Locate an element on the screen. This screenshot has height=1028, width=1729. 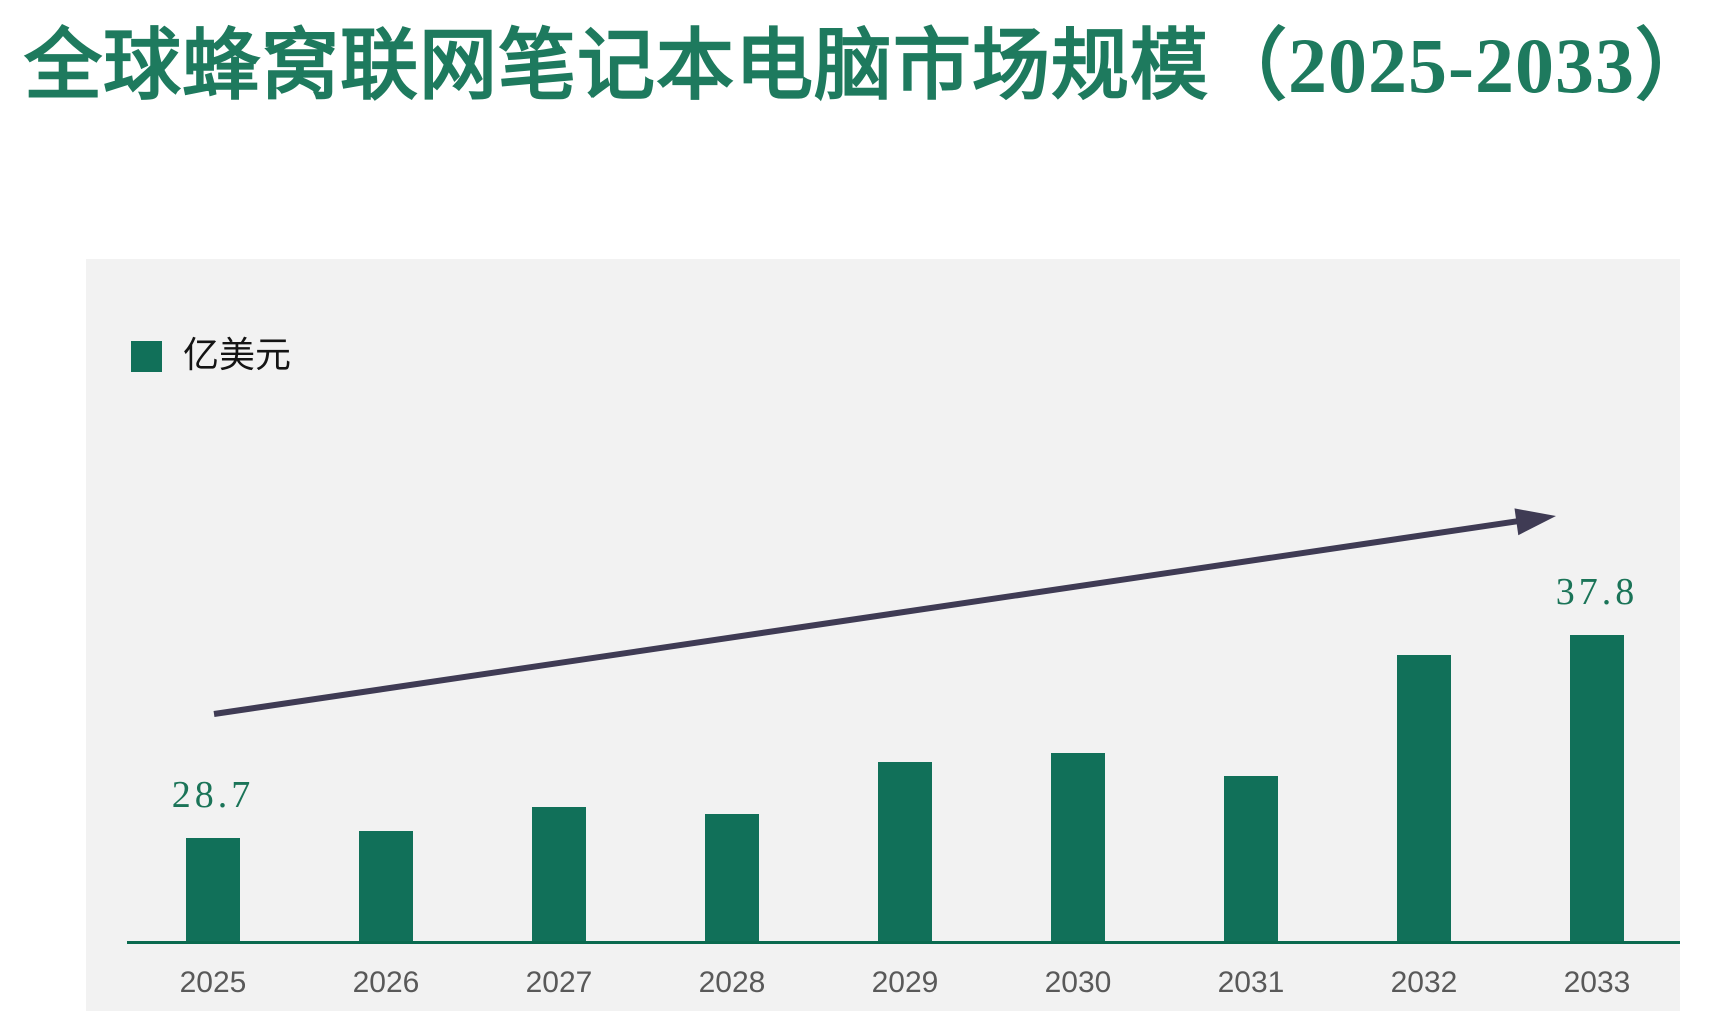
data-label-2025: 28.7 is located at coordinates (213, 795).